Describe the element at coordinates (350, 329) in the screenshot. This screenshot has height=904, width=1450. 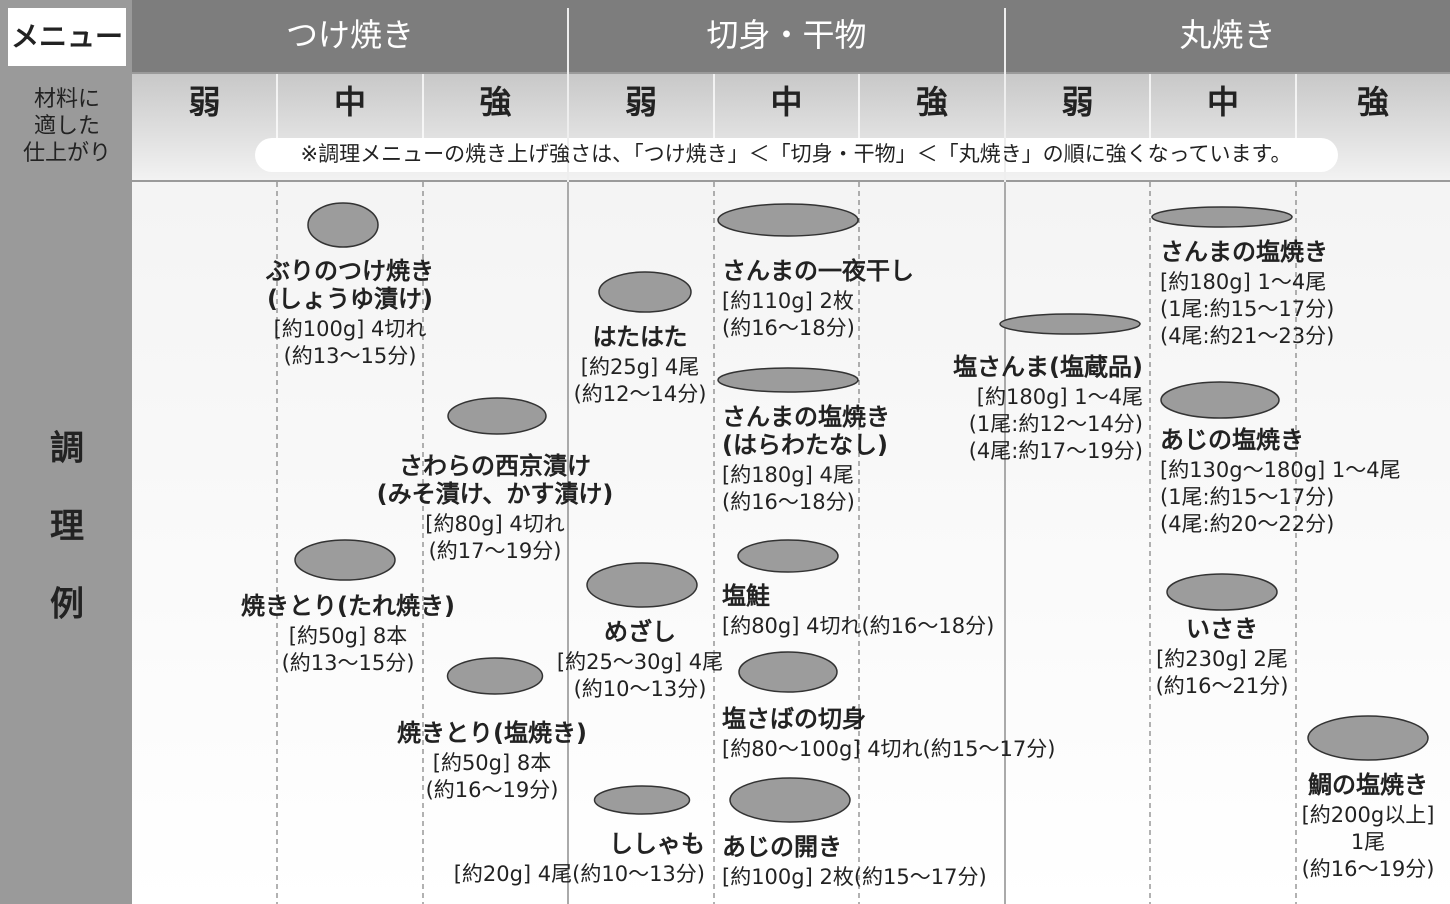
I see `item-detail: [約100g] 4切れ` at that location.